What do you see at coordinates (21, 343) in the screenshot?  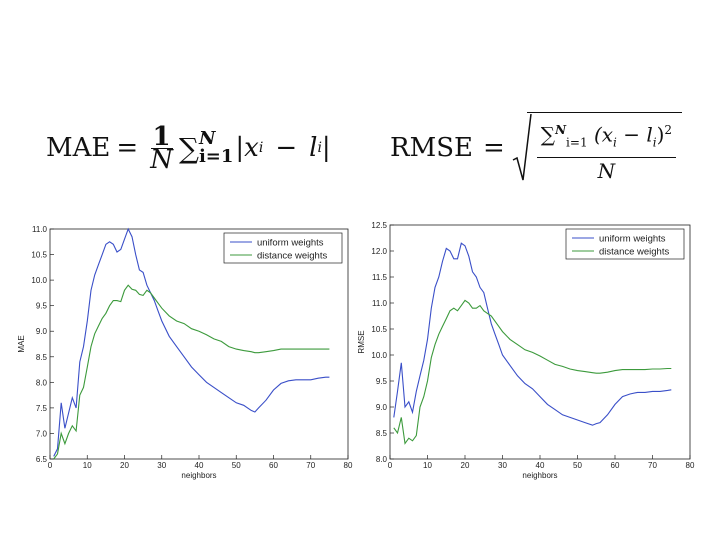 I see `mae-ylabel: MAE` at bounding box center [21, 343].